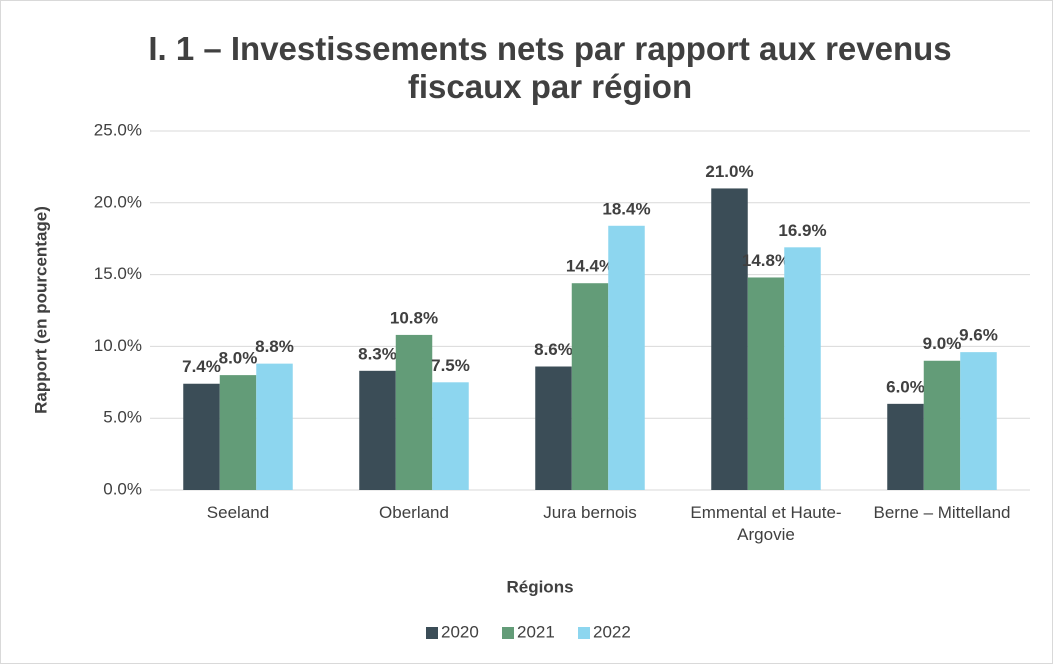 The image size is (1053, 664). What do you see at coordinates (590, 512) in the screenshot?
I see `x-tick-label: Jura bernois` at bounding box center [590, 512].